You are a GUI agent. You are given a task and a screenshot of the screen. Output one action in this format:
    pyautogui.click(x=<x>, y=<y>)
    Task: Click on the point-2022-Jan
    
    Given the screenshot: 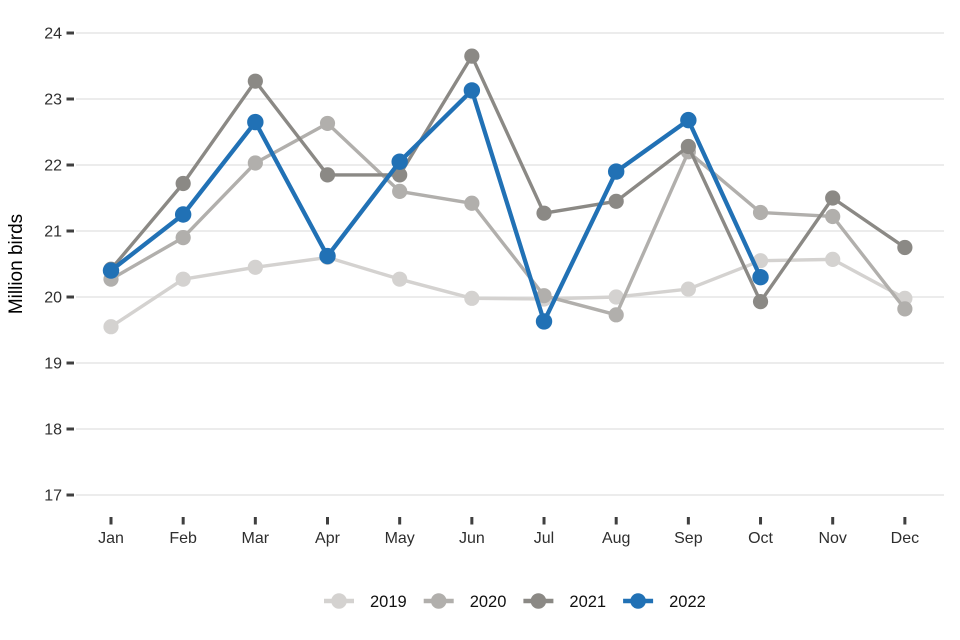 What is the action you would take?
    pyautogui.click(x=111, y=270)
    